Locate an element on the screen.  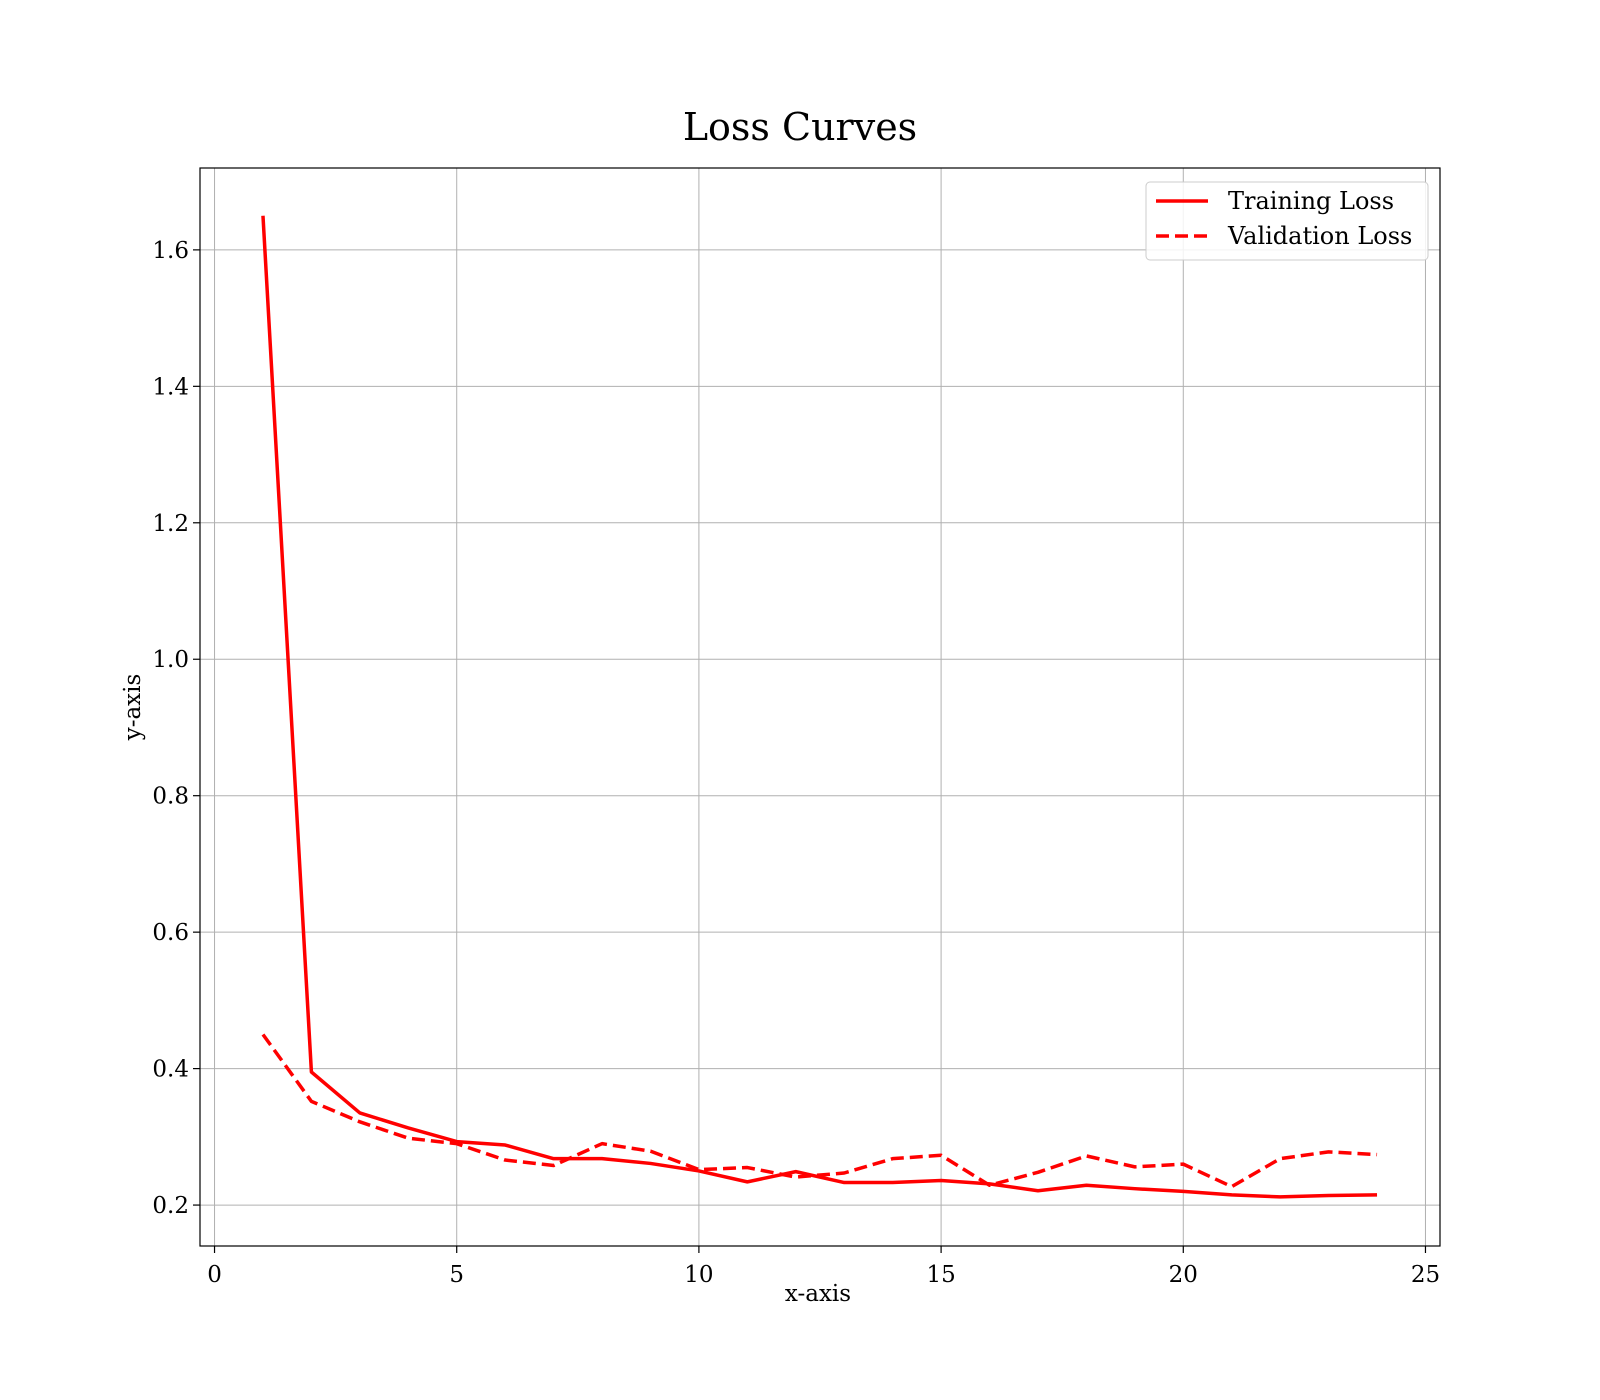
y-tick-label: 0.6 is located at coordinates (170, 933).